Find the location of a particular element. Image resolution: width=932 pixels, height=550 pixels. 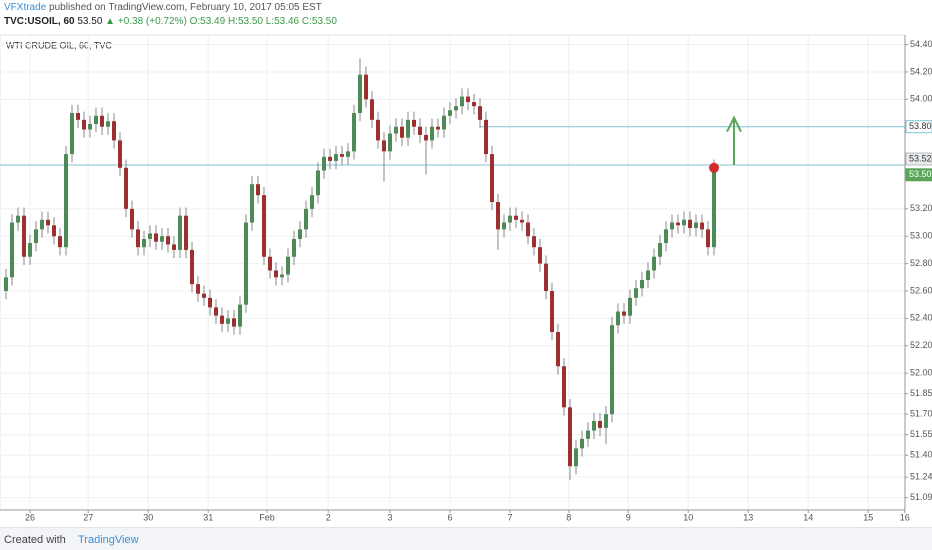

x-tick-label: 14 is located at coordinates (808, 517).